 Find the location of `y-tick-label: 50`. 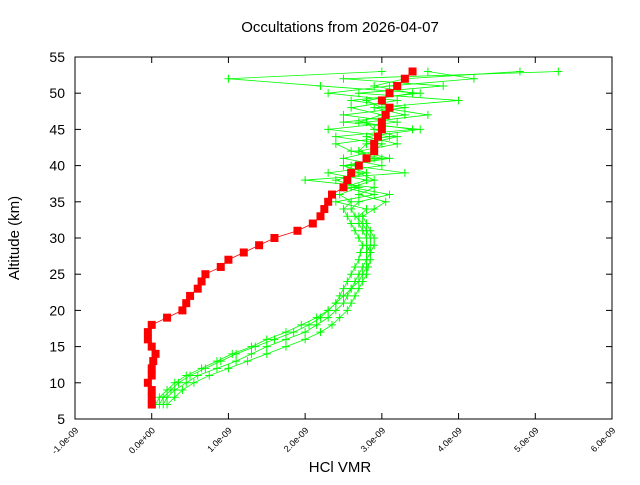

y-tick-label: 50 is located at coordinates (57, 93).